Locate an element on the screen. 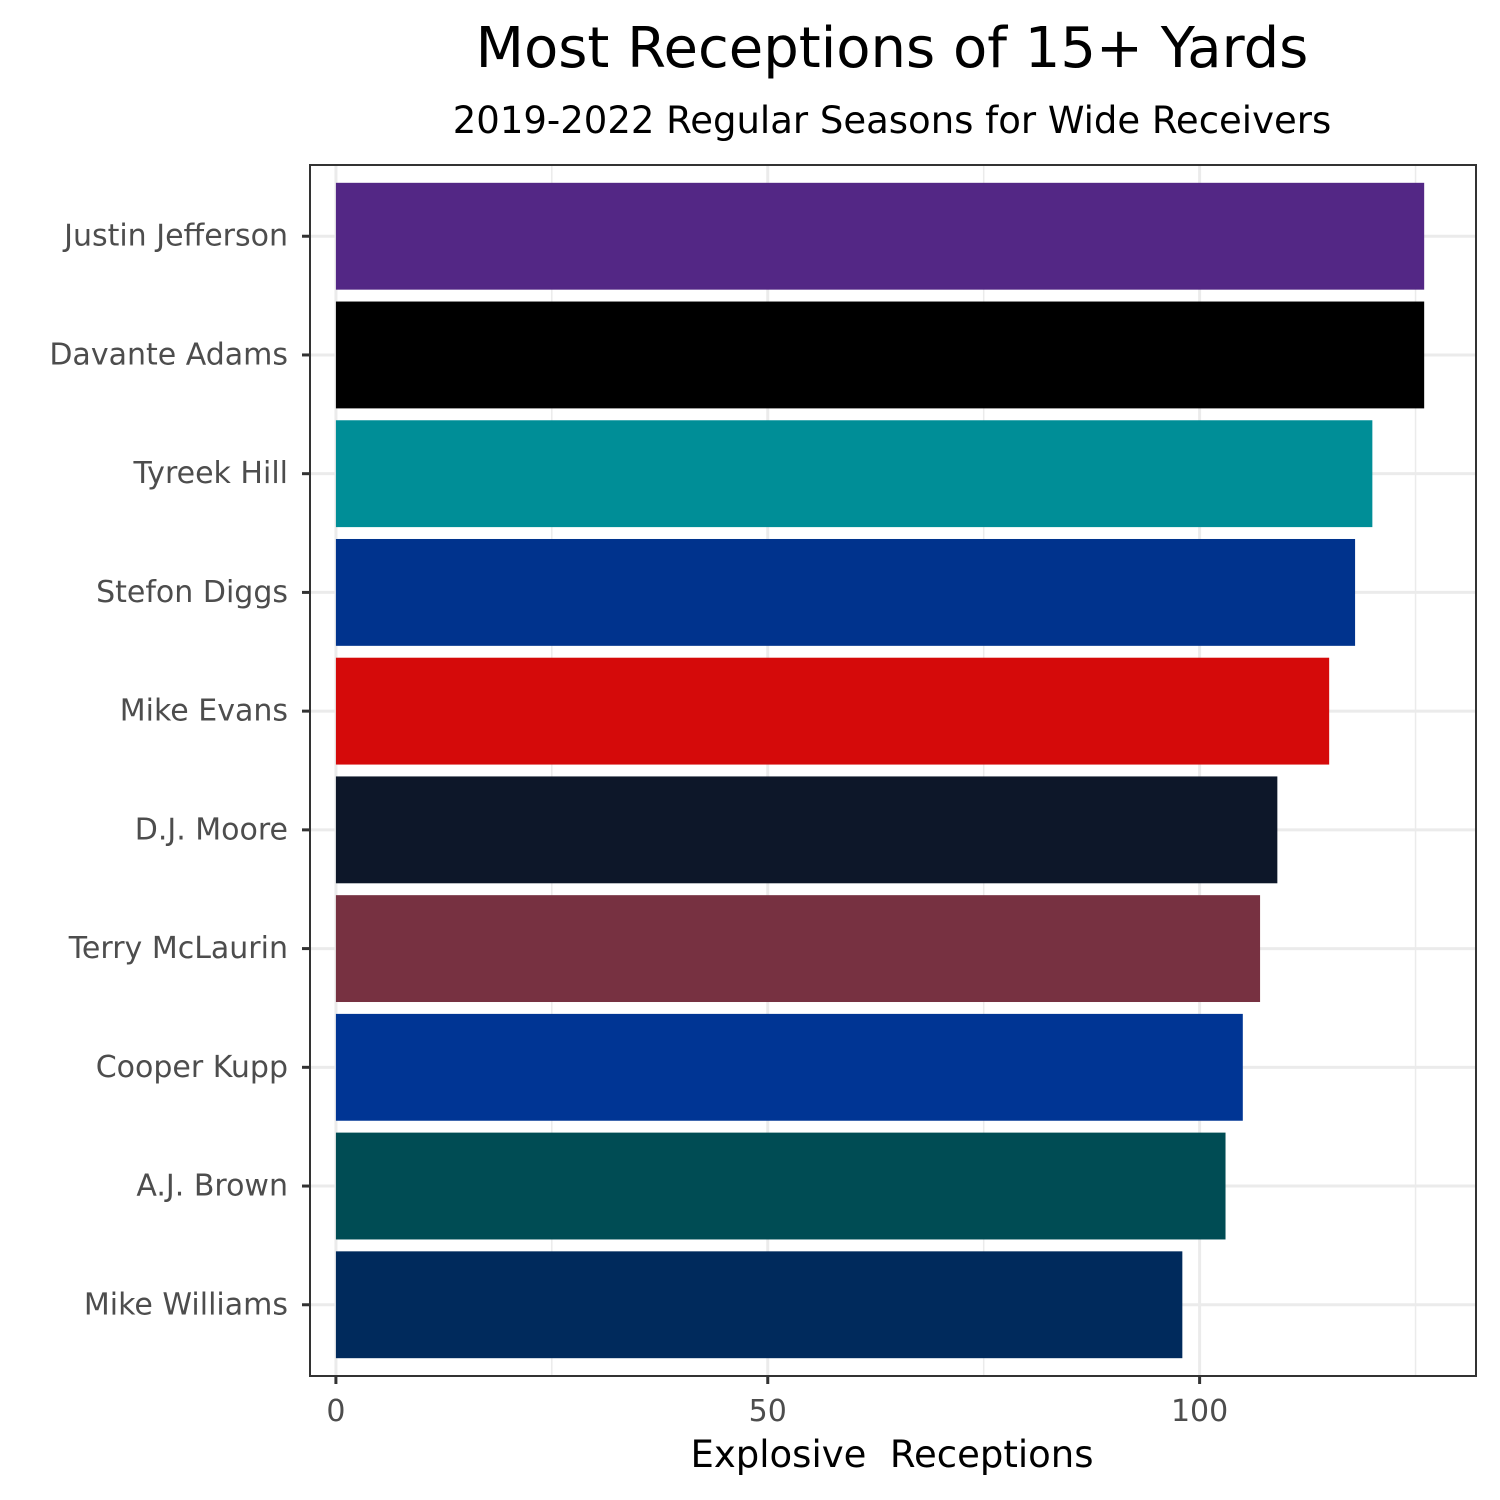  y-tick-label: Davante Adams is located at coordinates (168, 354).